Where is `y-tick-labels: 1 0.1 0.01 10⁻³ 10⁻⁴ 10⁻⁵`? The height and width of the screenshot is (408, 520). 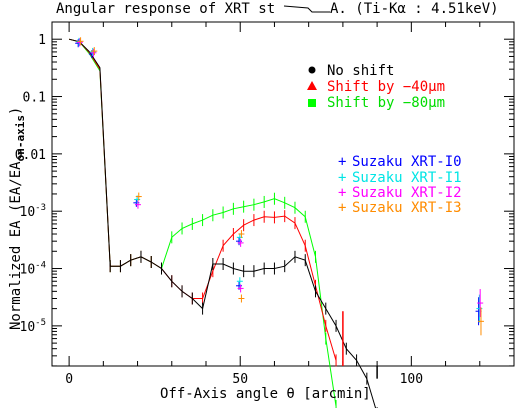 y-tick-labels: 1 0.1 0.01 10⁻³ 10⁻⁴ 10⁻⁵ is located at coordinates (30, 184).